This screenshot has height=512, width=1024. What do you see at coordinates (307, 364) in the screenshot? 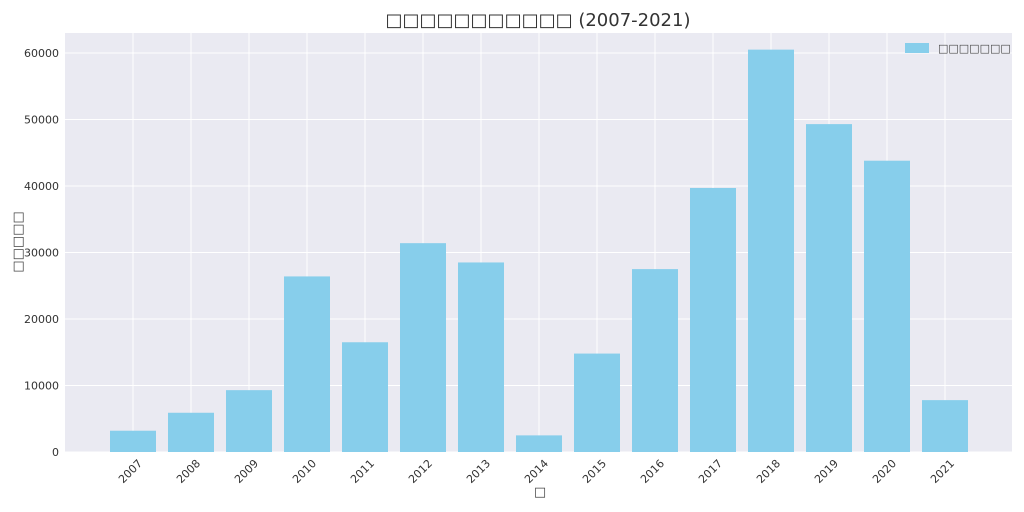
I see `bar-2010` at bounding box center [307, 364].